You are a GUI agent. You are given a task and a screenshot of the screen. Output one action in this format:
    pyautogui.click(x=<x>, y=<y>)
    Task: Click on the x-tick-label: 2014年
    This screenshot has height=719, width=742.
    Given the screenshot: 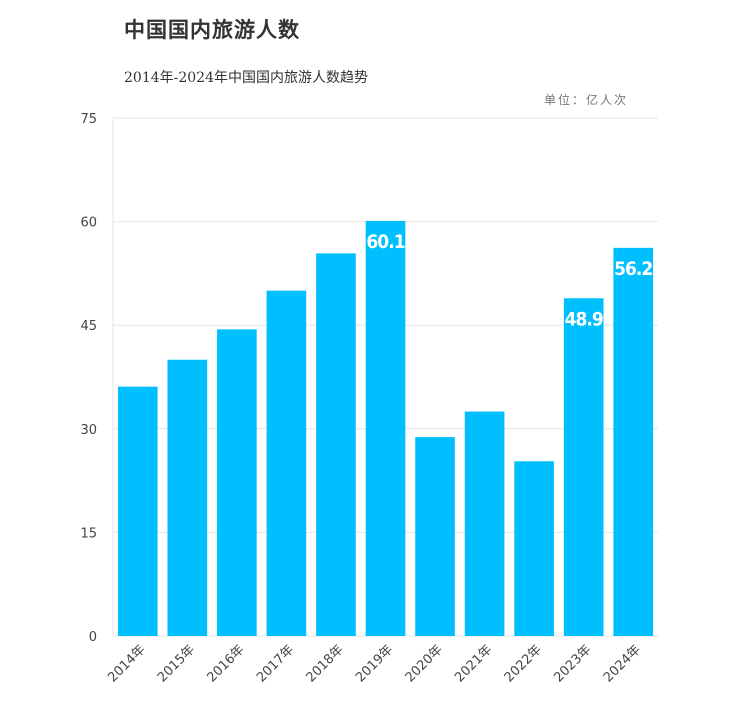 What is the action you would take?
    pyautogui.click(x=126, y=663)
    